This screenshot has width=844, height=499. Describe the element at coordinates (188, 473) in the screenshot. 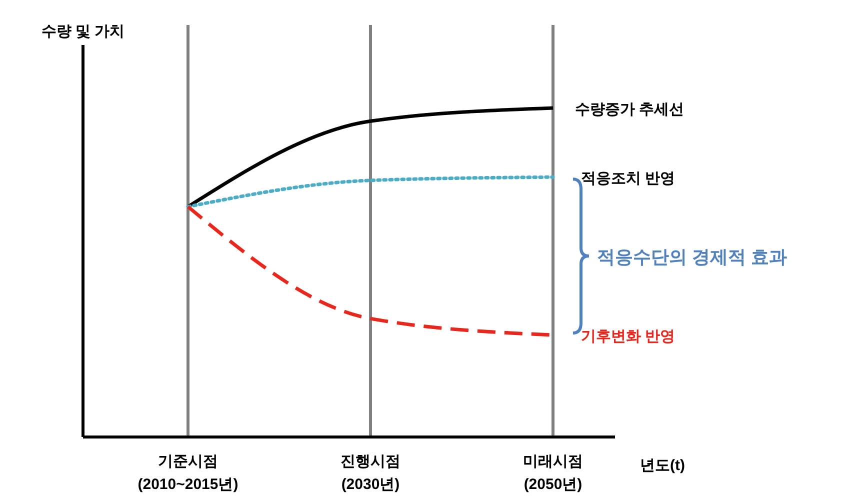

I see `x-tick-label: 기준시점 (2010~2015년)` at that location.